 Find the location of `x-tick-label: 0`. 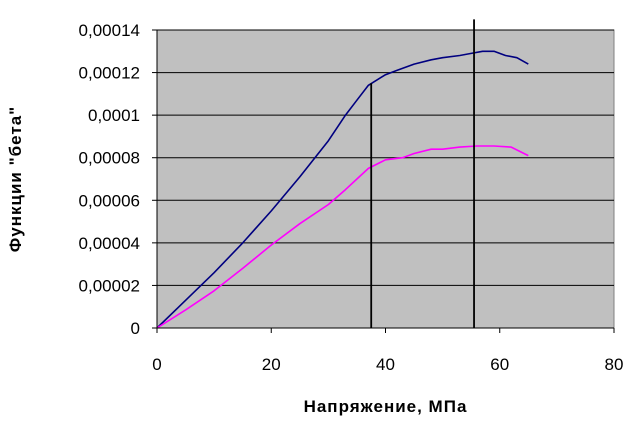

x-tick-label: 0 is located at coordinates (156, 364).